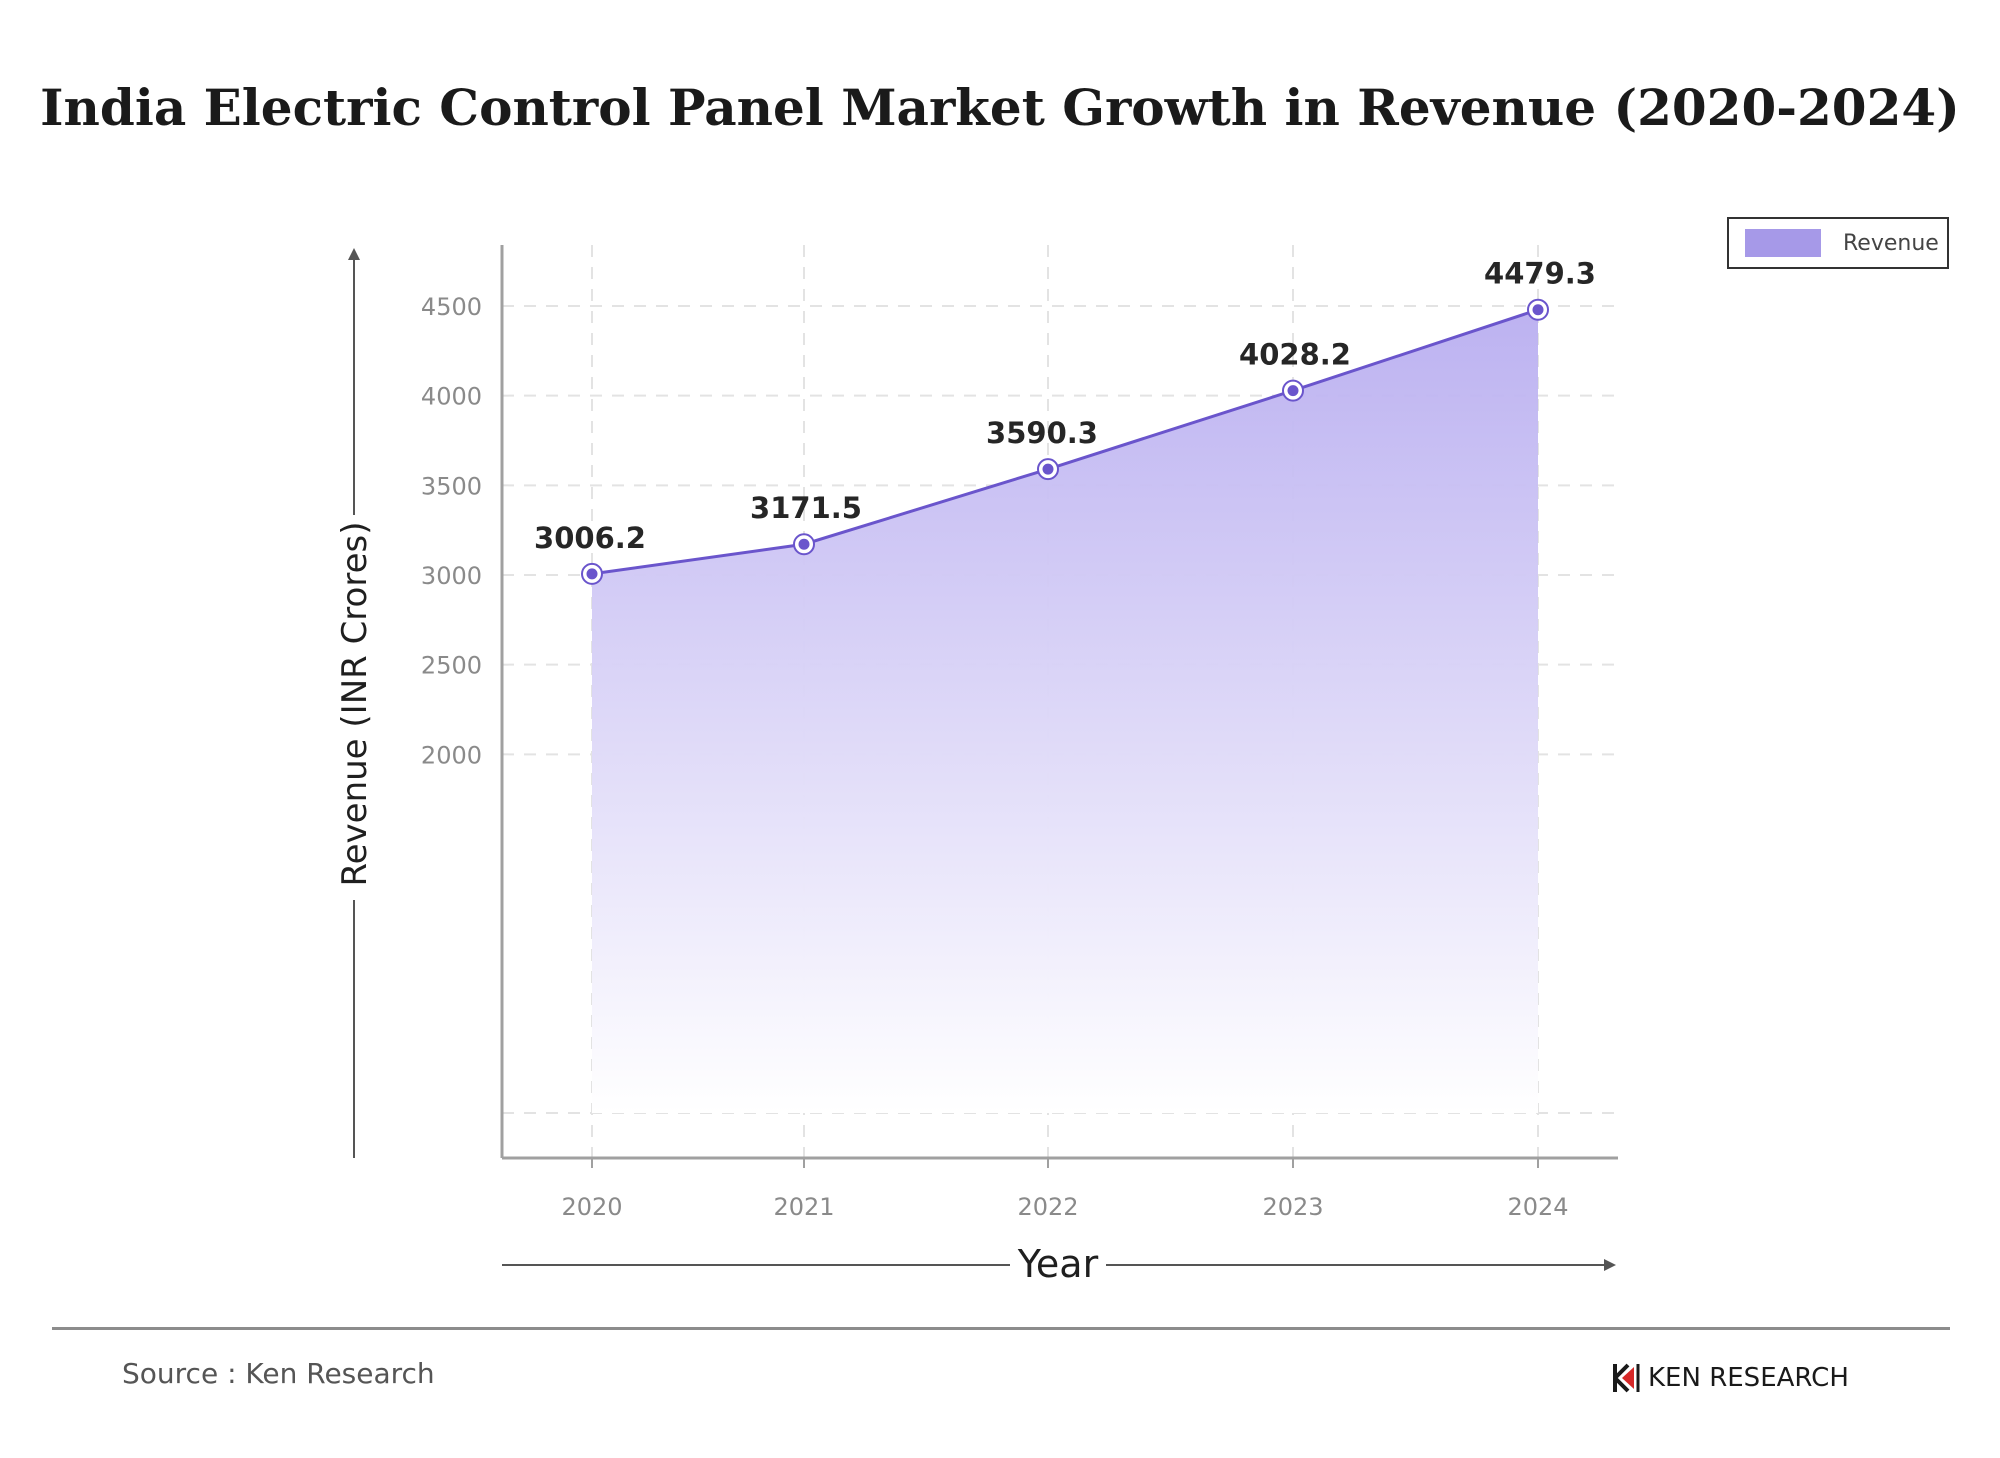  I want to click on y-tick-label: 2500, so click(451, 666).